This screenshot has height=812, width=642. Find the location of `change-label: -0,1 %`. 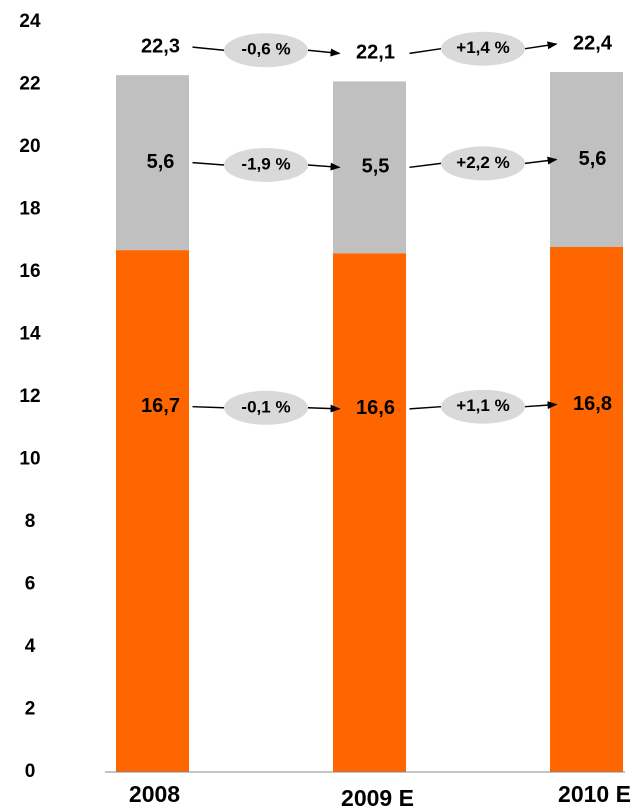

change-label: -0,1 % is located at coordinates (265, 406).